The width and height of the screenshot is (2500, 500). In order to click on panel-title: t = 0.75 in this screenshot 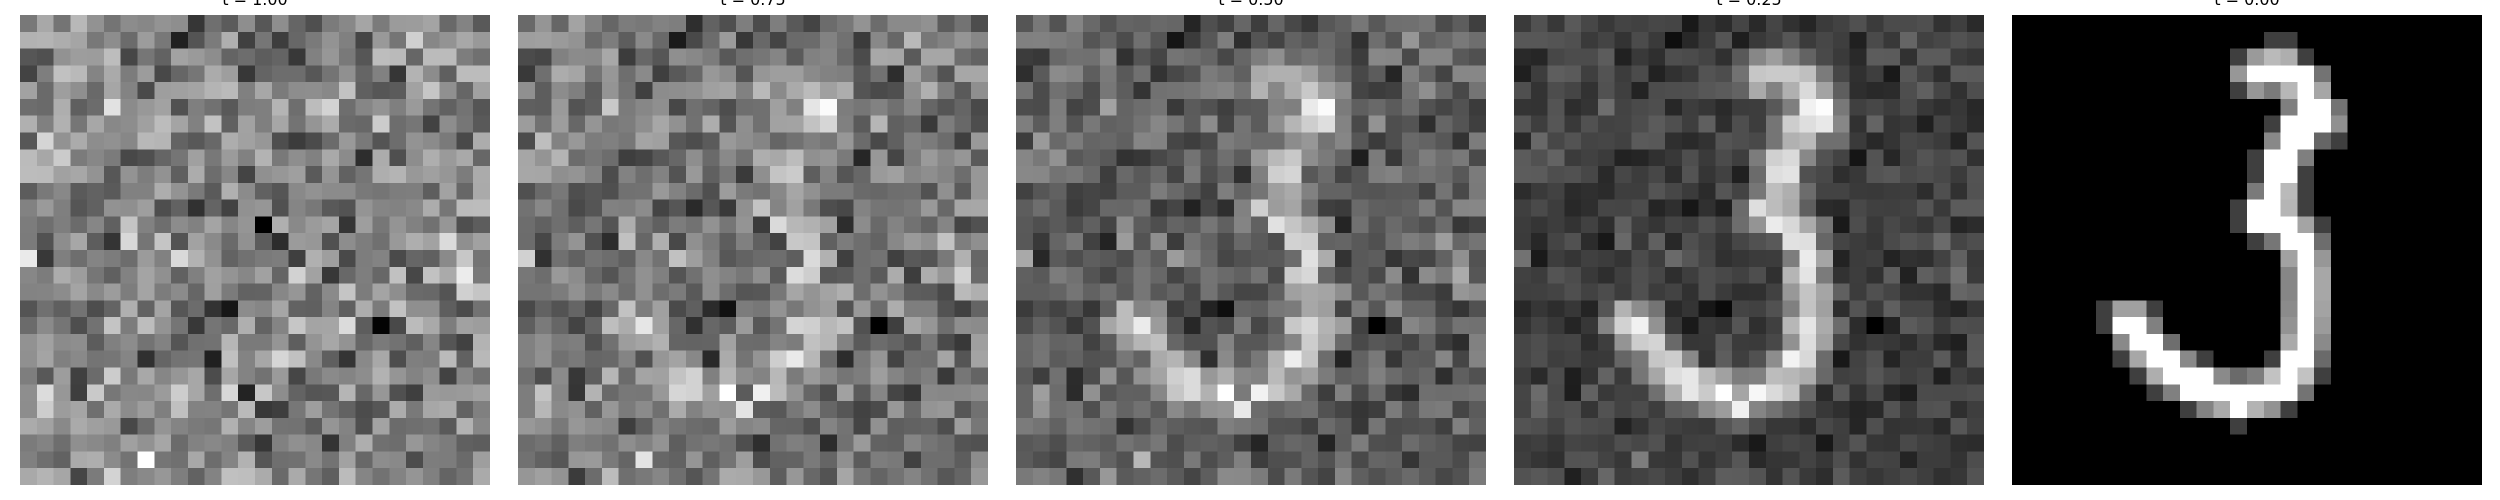, I will do `click(753, 5)`.